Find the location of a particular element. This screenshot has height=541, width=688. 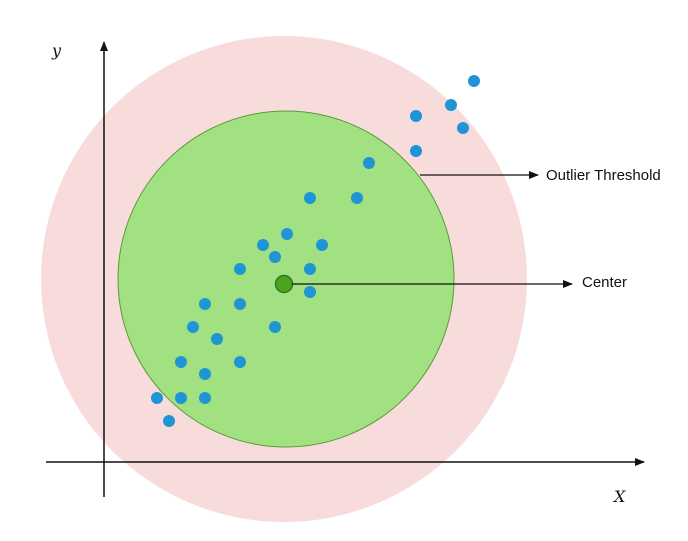

center-point is located at coordinates (284, 284).